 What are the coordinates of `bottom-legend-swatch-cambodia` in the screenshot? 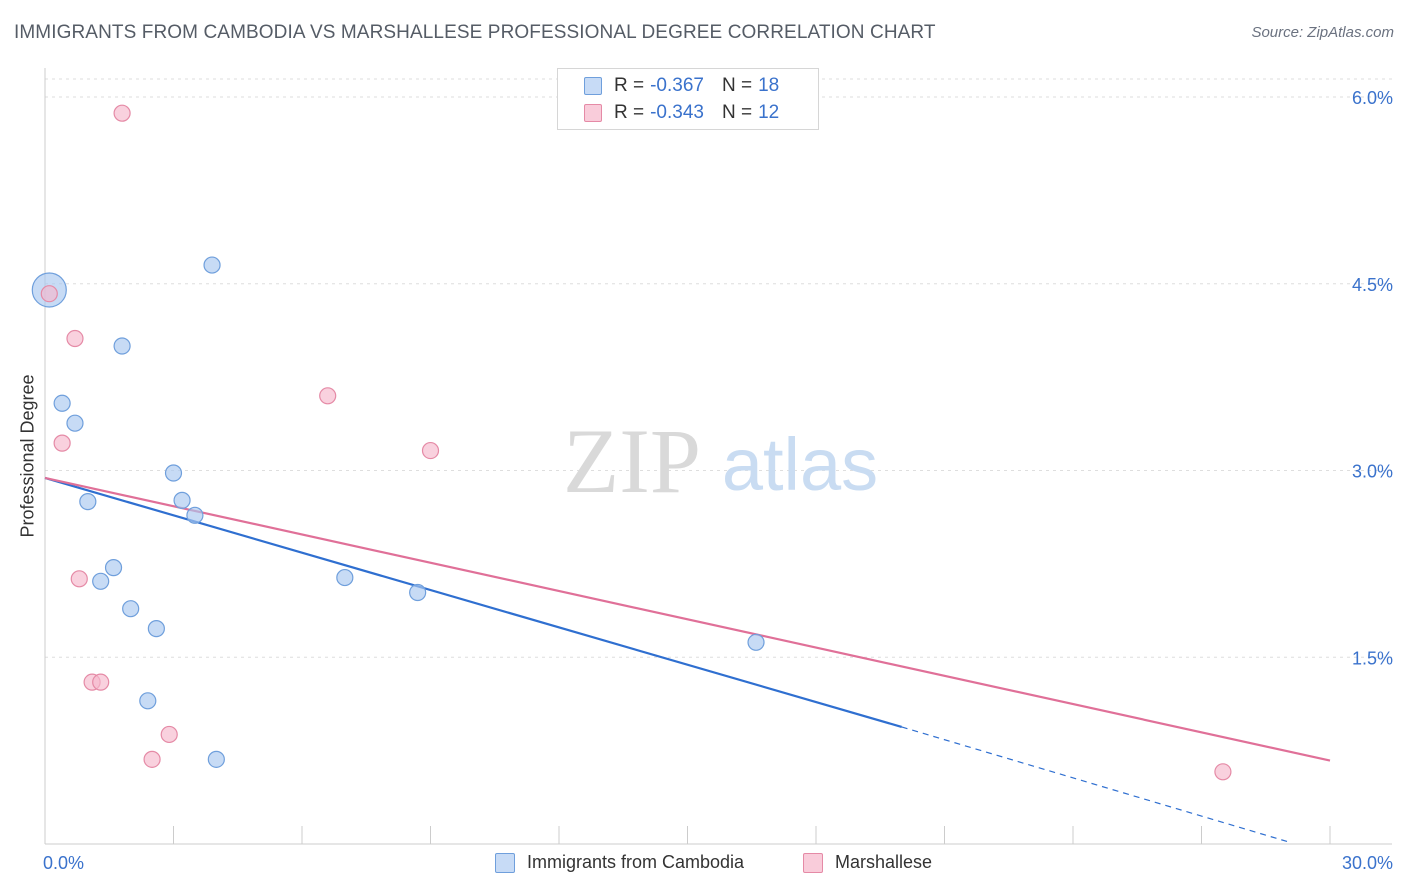 It's located at (505, 862).